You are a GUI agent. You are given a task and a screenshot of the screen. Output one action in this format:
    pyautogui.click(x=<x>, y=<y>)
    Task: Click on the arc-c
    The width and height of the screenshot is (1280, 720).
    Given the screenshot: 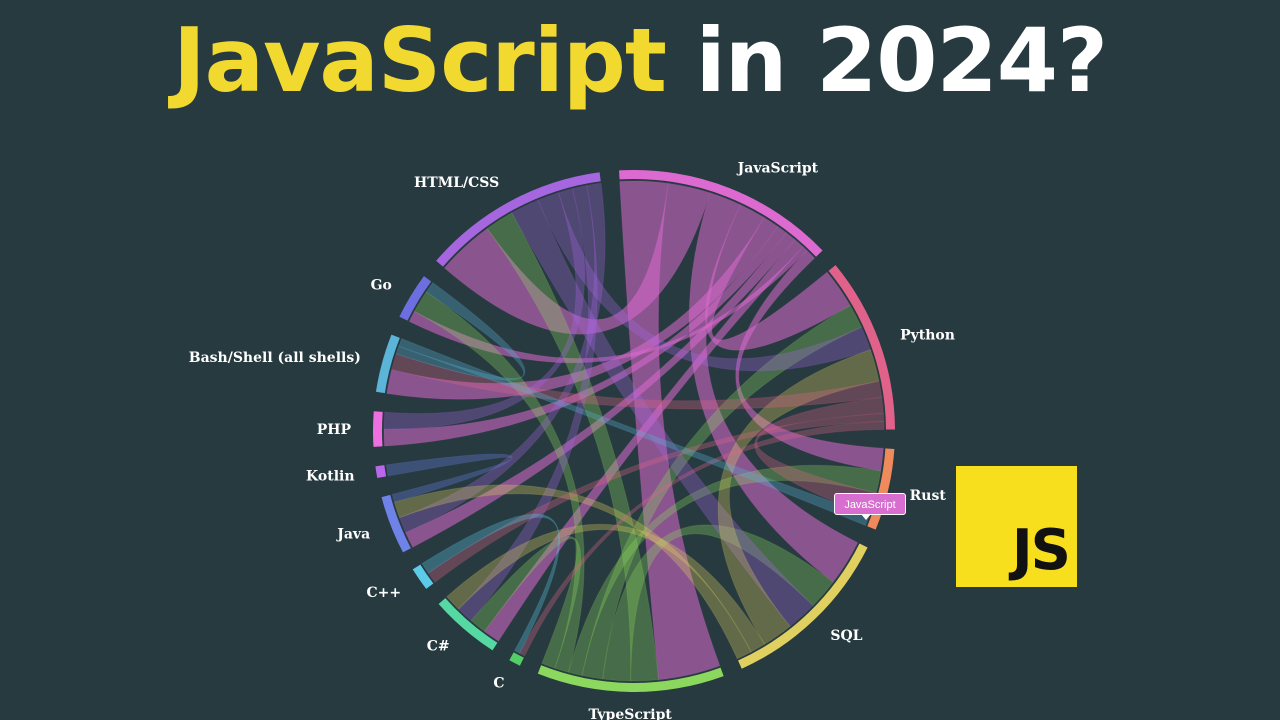 What is the action you would take?
    pyautogui.click(x=516, y=659)
    